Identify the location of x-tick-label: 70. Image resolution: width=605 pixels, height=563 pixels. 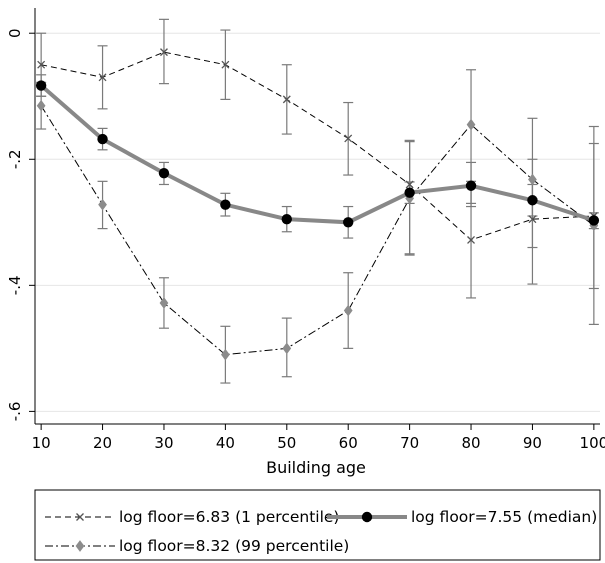
(409, 443).